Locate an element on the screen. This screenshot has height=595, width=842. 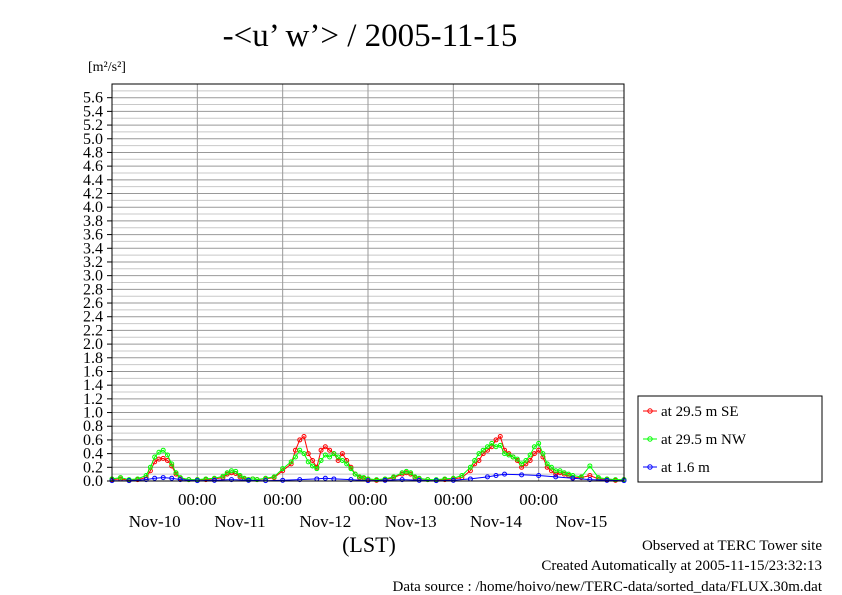
x-date-label: Nov-11 is located at coordinates (239, 521).